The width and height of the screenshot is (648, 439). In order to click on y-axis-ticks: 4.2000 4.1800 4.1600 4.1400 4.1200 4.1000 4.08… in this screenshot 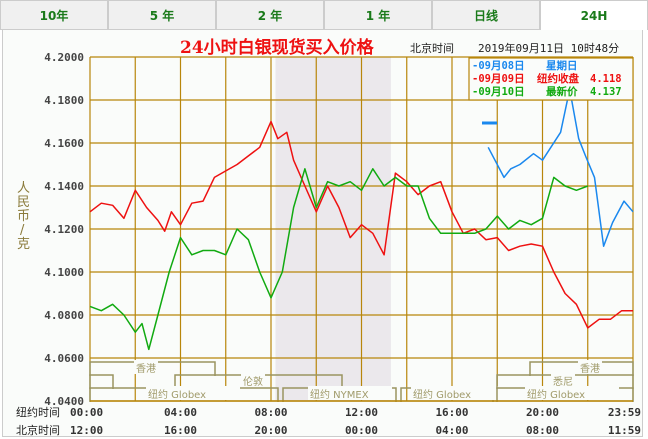, I will do `click(64, 229)`.